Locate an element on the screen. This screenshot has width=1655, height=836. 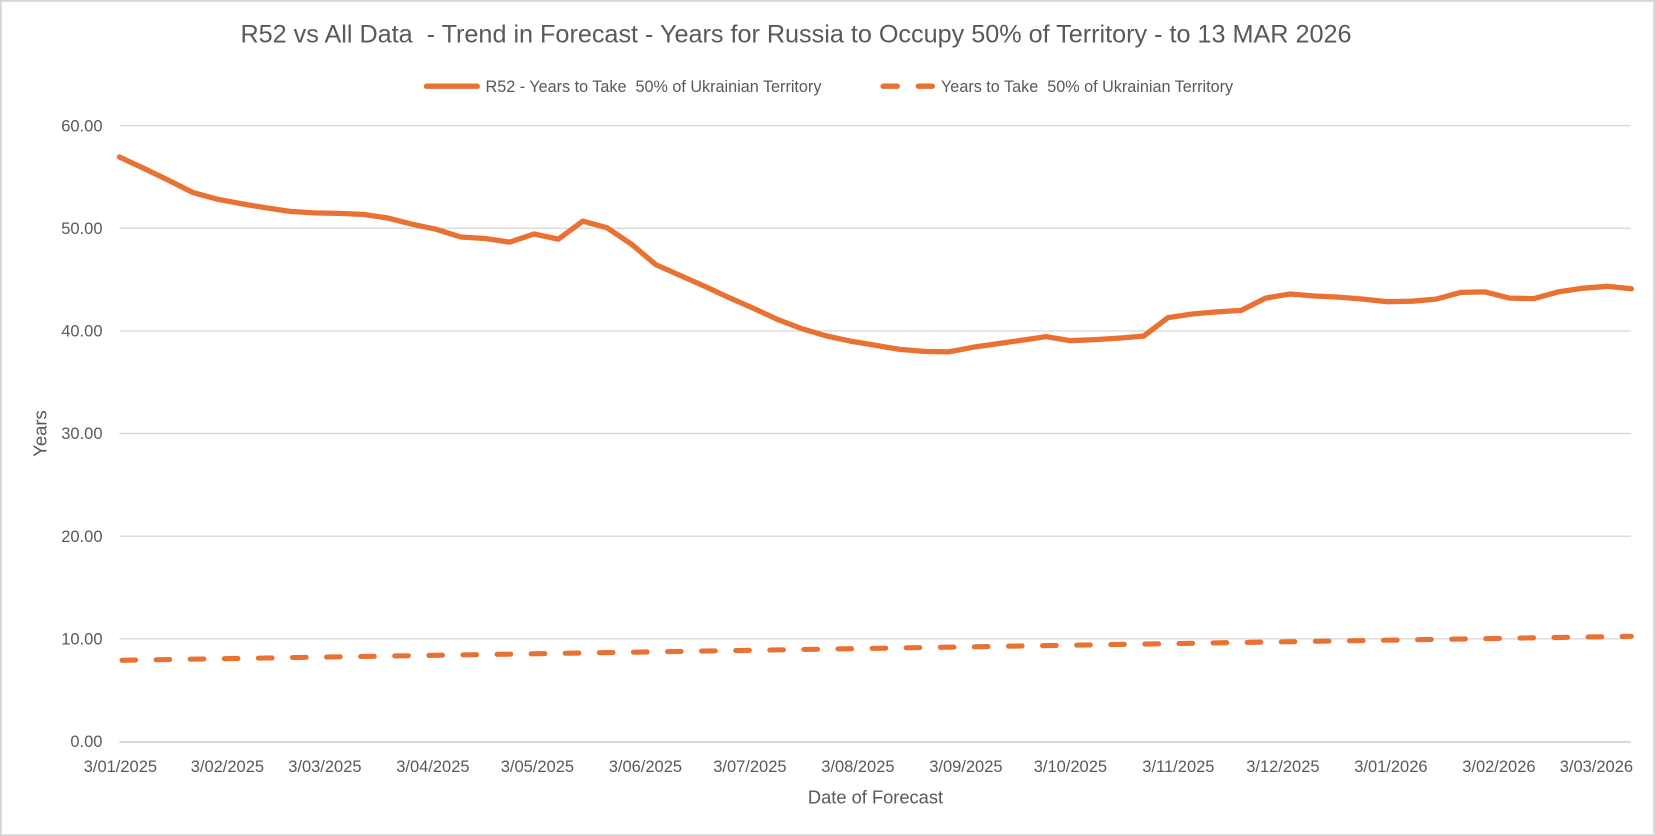
svg-text: Date of Forecast is located at coordinates (875, 796).